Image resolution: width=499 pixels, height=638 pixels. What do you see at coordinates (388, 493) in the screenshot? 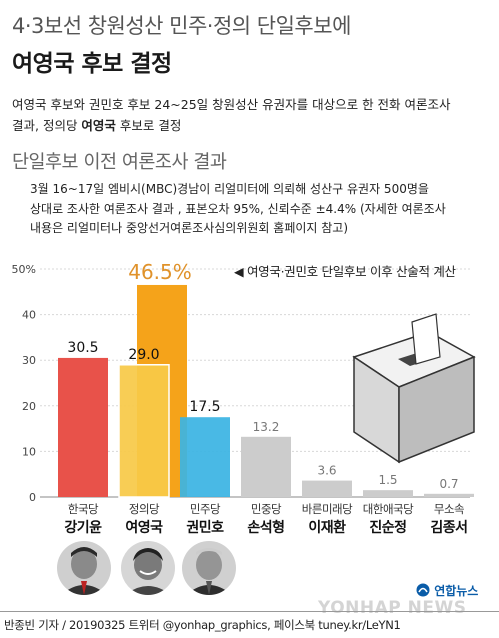
I see `bar-진순정` at bounding box center [388, 493].